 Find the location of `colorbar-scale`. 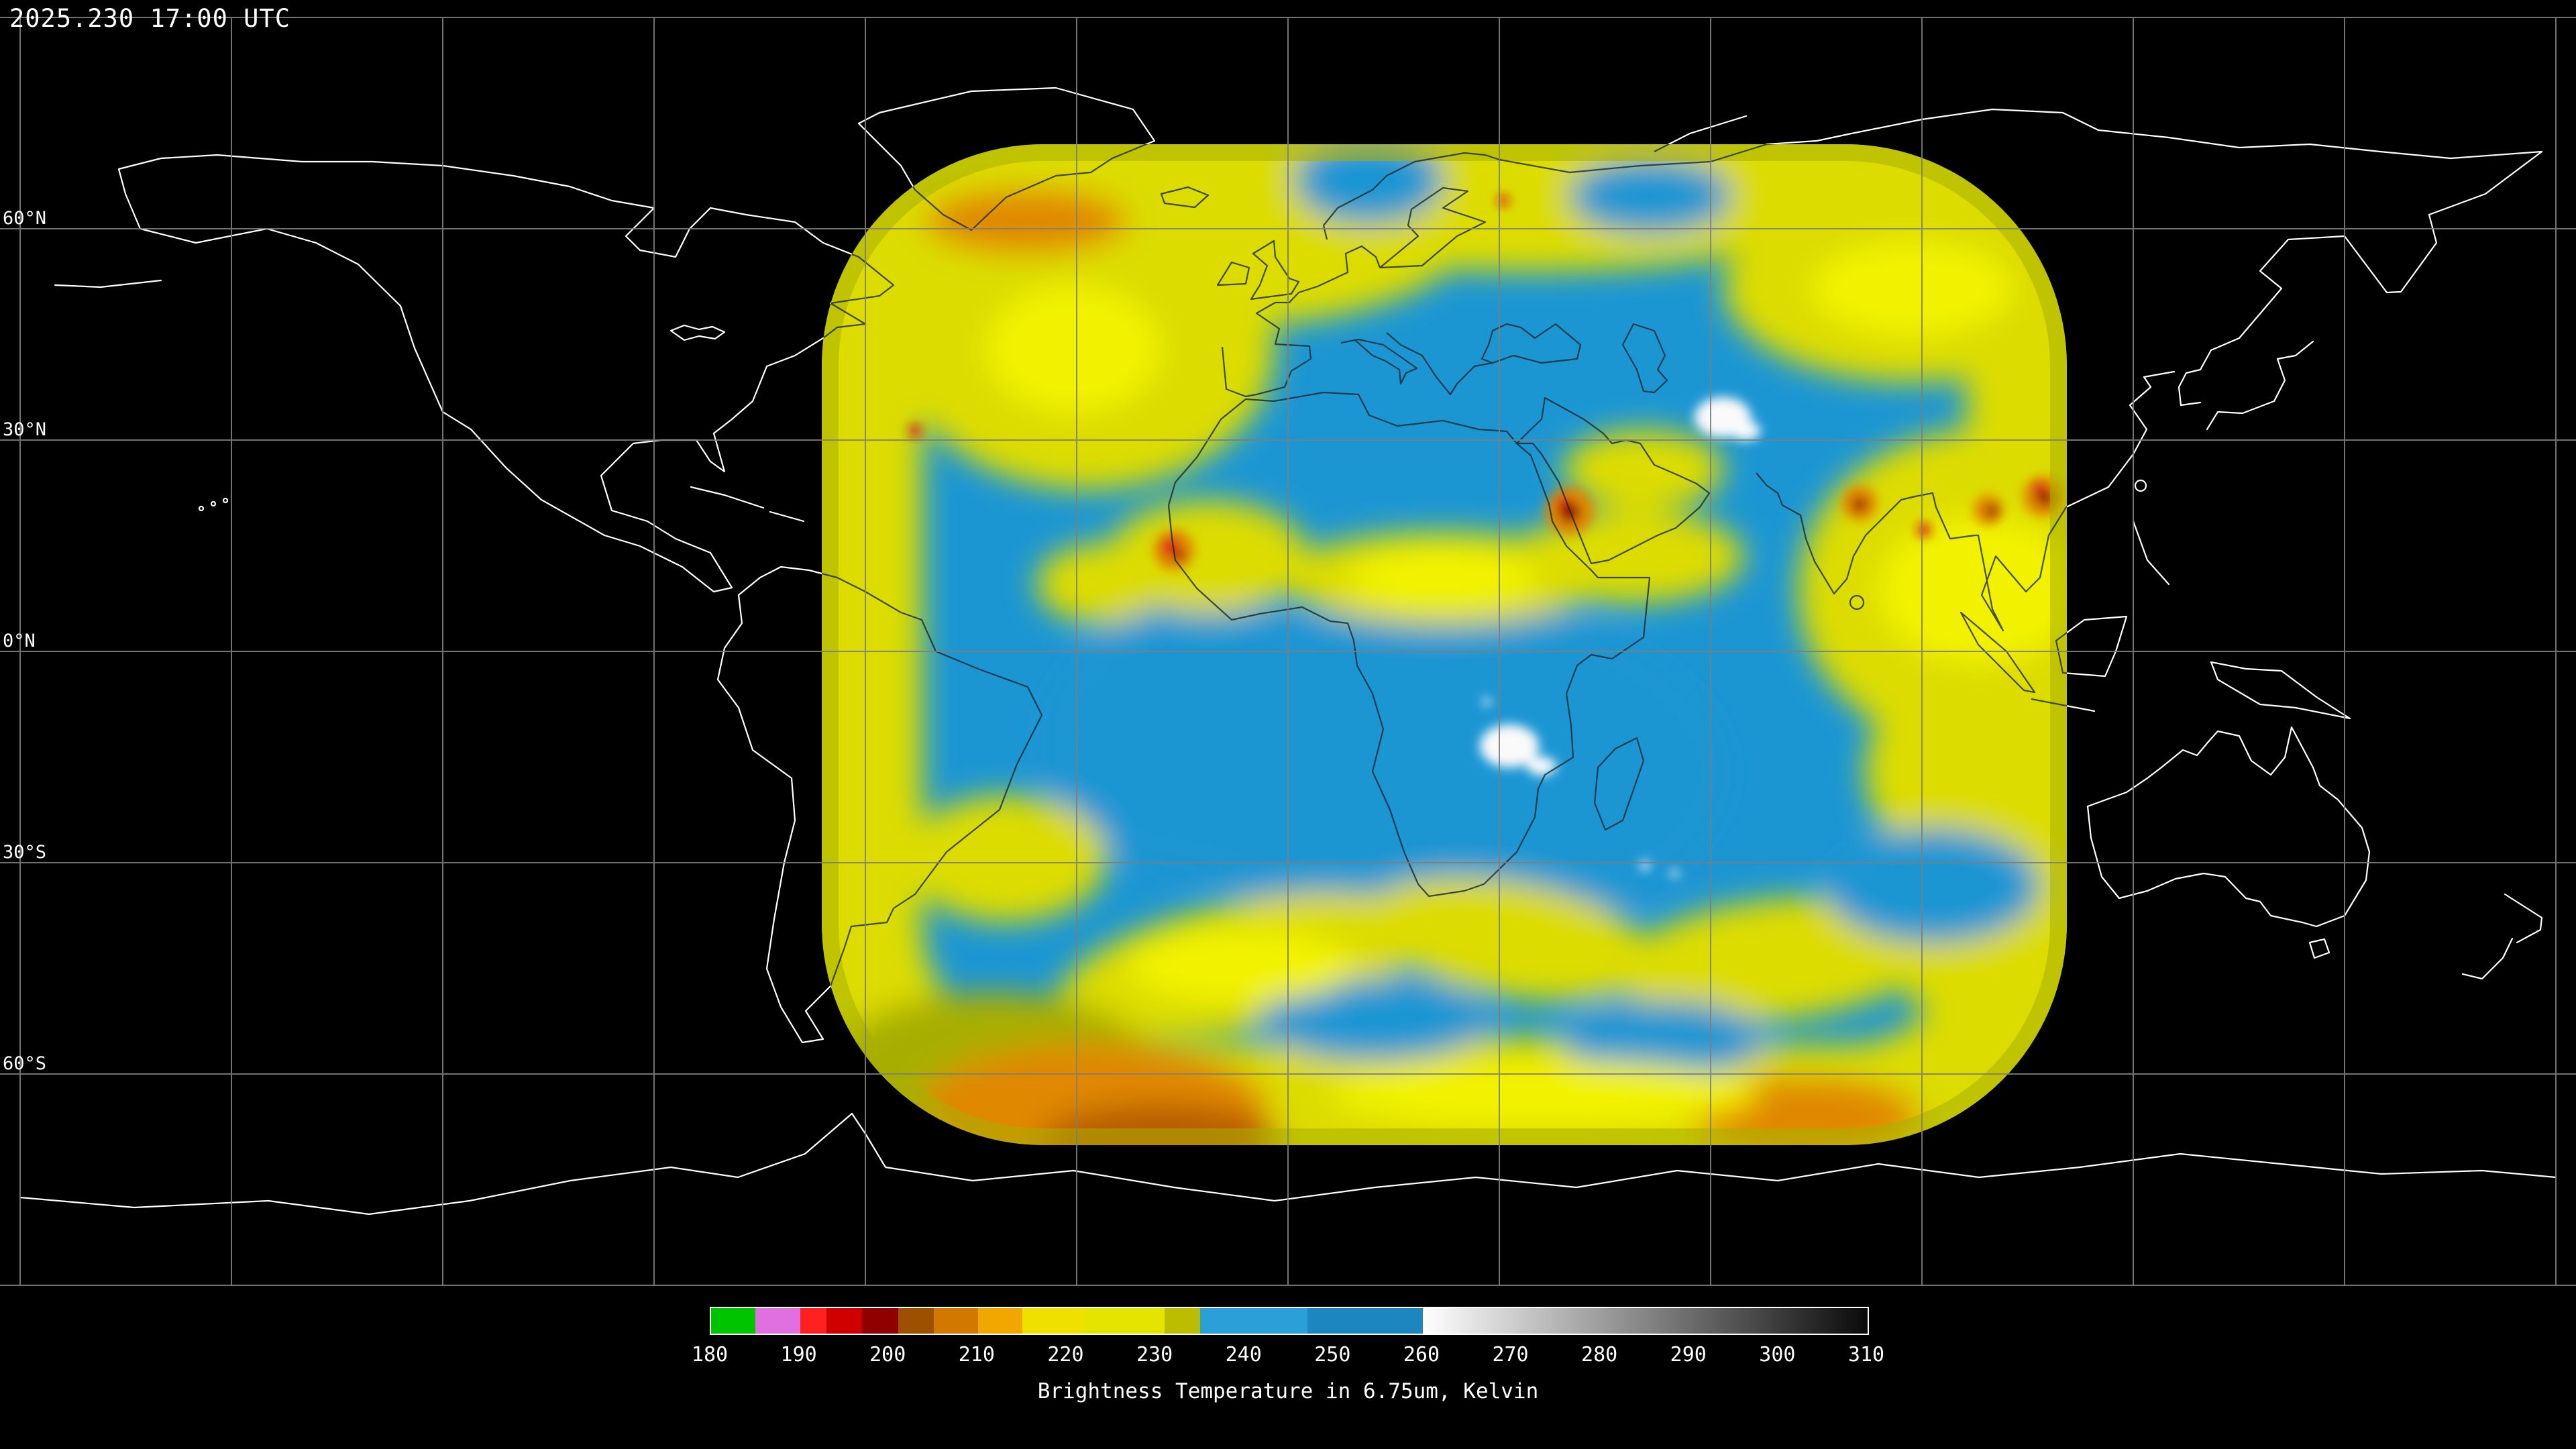

colorbar-scale is located at coordinates (1289, 1321).